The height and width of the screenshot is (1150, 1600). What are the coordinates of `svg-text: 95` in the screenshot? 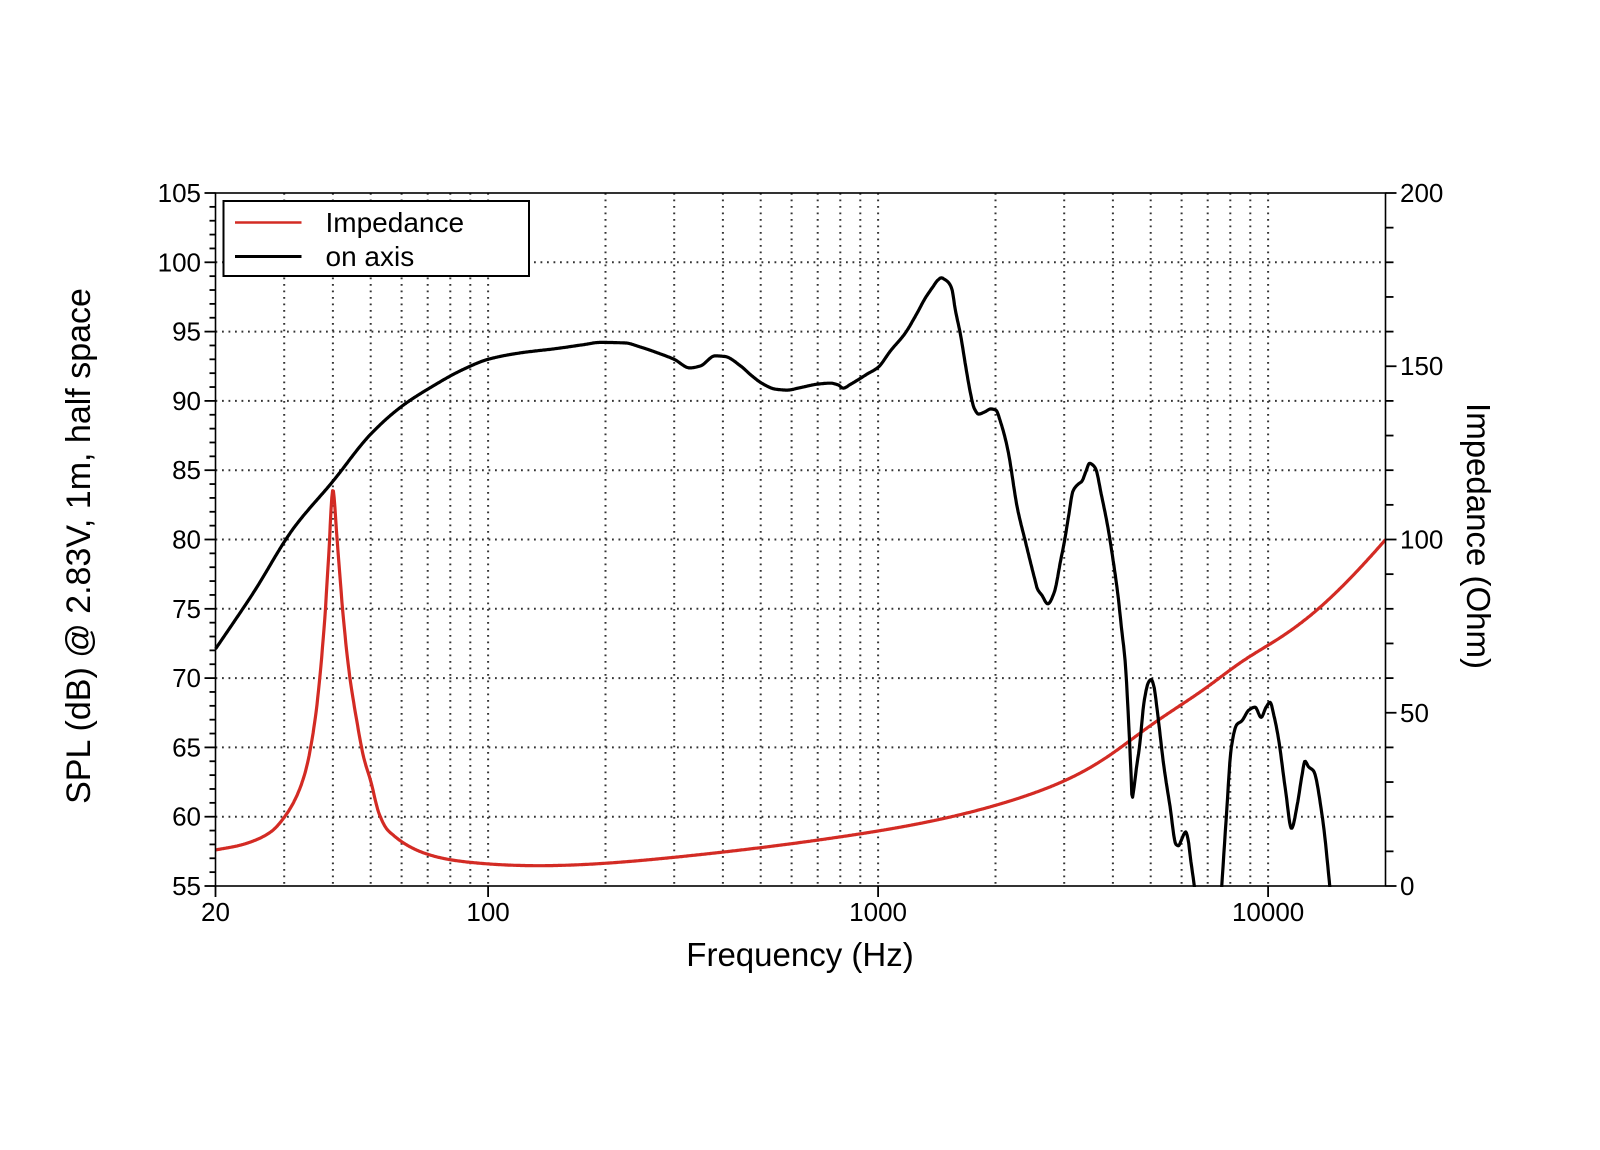 It's located at (186, 332).